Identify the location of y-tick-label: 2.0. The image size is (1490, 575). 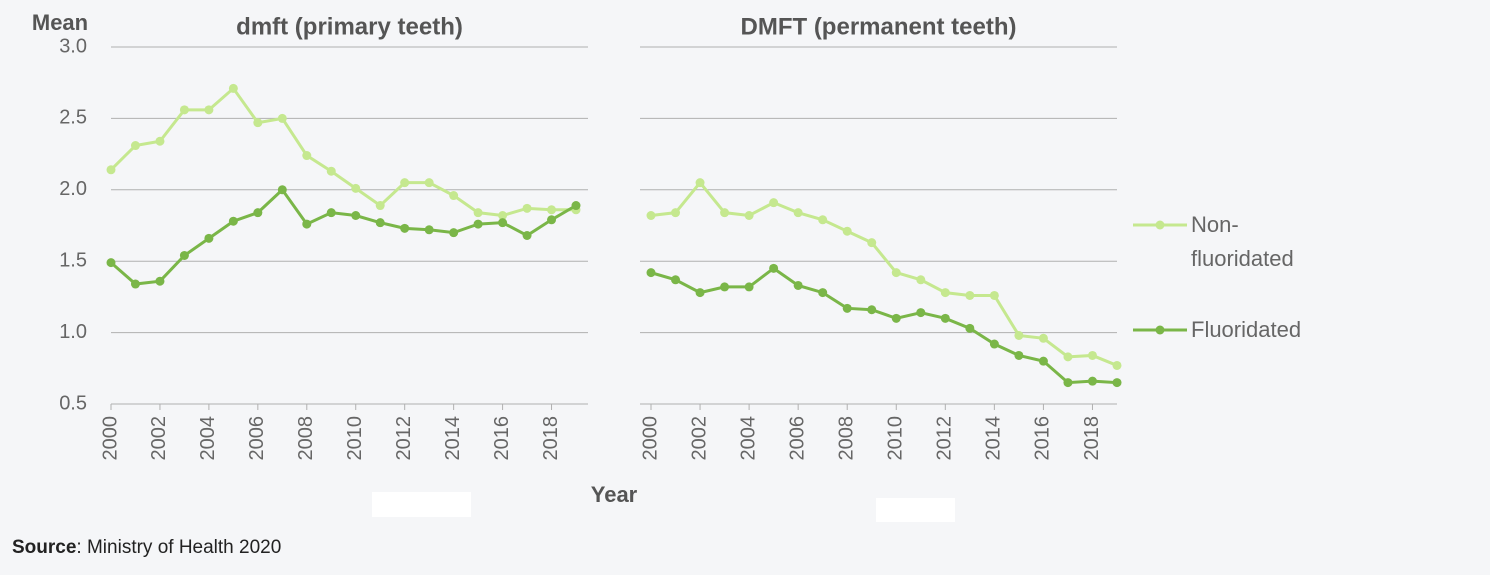
(73, 189).